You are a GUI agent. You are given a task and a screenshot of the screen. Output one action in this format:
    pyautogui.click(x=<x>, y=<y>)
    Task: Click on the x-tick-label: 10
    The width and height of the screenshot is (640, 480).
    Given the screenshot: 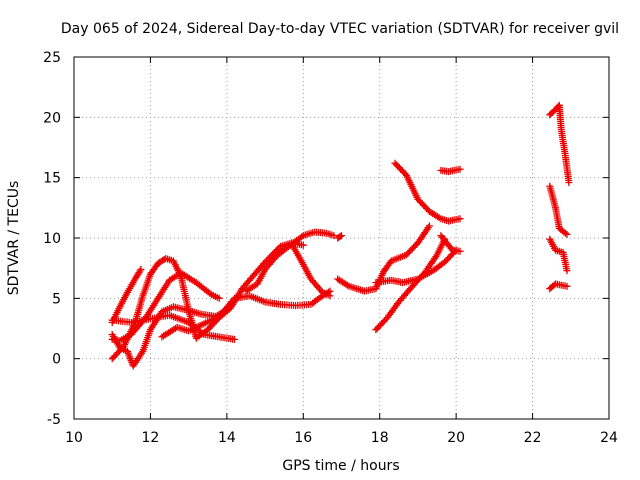 What is the action you would take?
    pyautogui.click(x=74, y=438)
    